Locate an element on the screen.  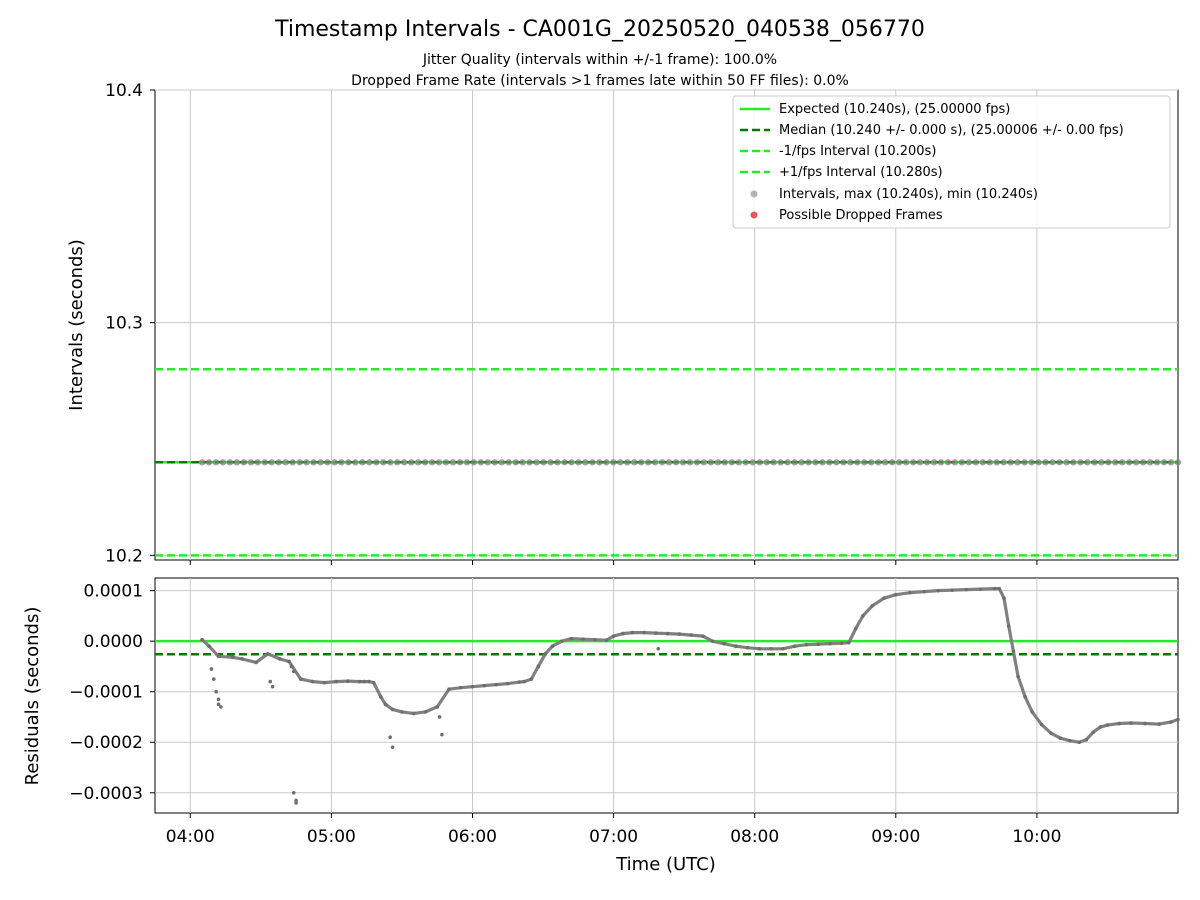
x-tick-label-5: 09:00 is located at coordinates (895, 837).